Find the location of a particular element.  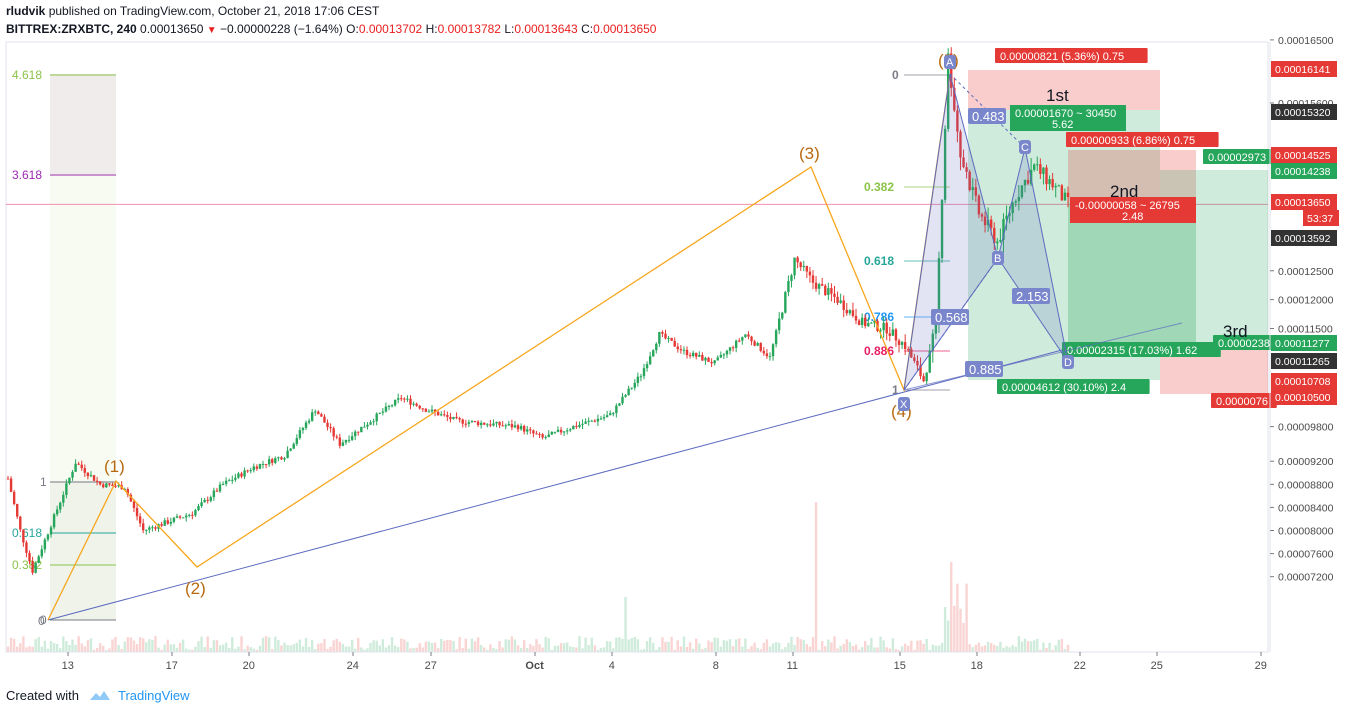

time-tick-label: 22 is located at coordinates (1080, 666).